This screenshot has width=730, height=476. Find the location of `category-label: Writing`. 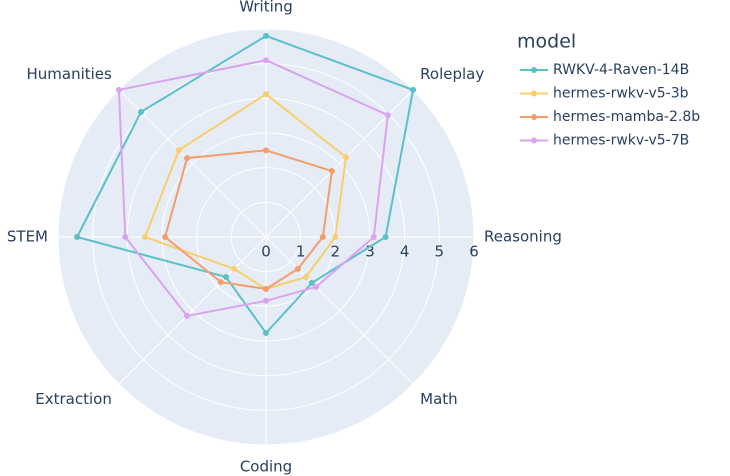

category-label: Writing is located at coordinates (266, 8).